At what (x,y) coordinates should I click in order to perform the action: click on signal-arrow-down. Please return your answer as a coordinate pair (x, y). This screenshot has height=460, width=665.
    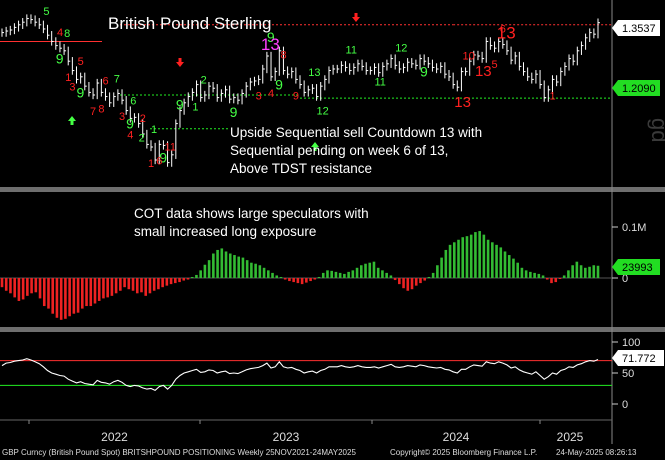
    Looking at the image, I should click on (180, 62).